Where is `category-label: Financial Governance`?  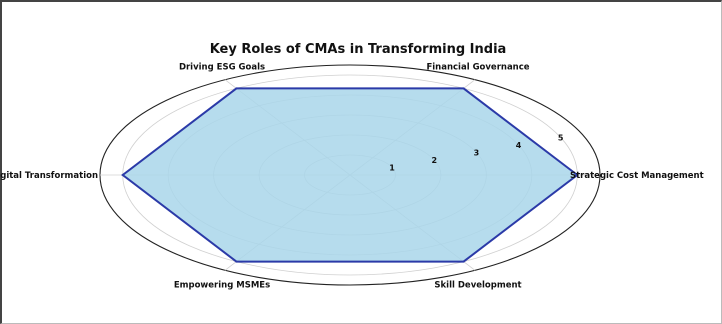
category-label: Financial Governance is located at coordinates (477, 68).